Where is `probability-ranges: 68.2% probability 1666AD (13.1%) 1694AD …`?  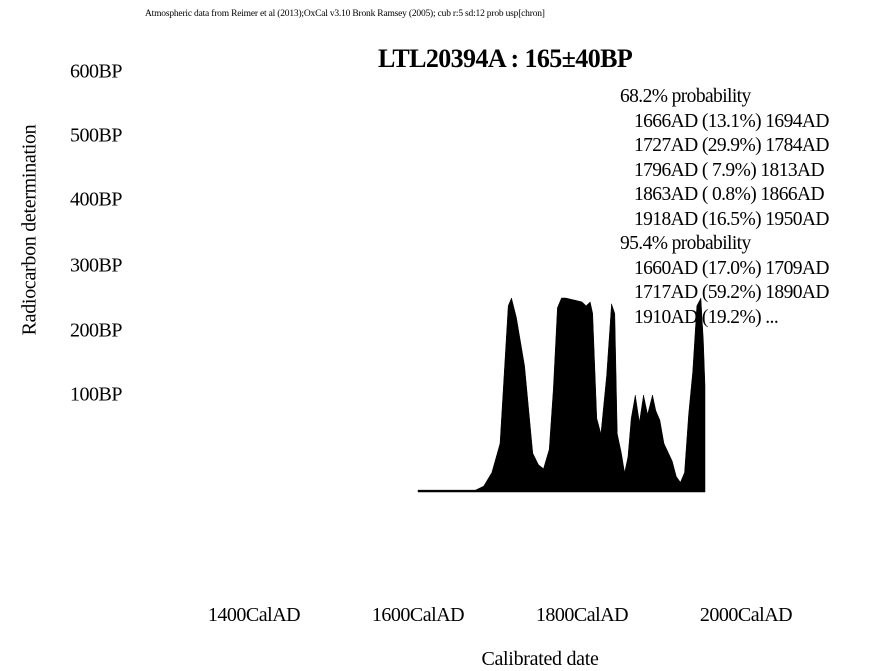
probability-ranges: 68.2% probability 1666AD (13.1%) 1694AD … is located at coordinates (724, 207).